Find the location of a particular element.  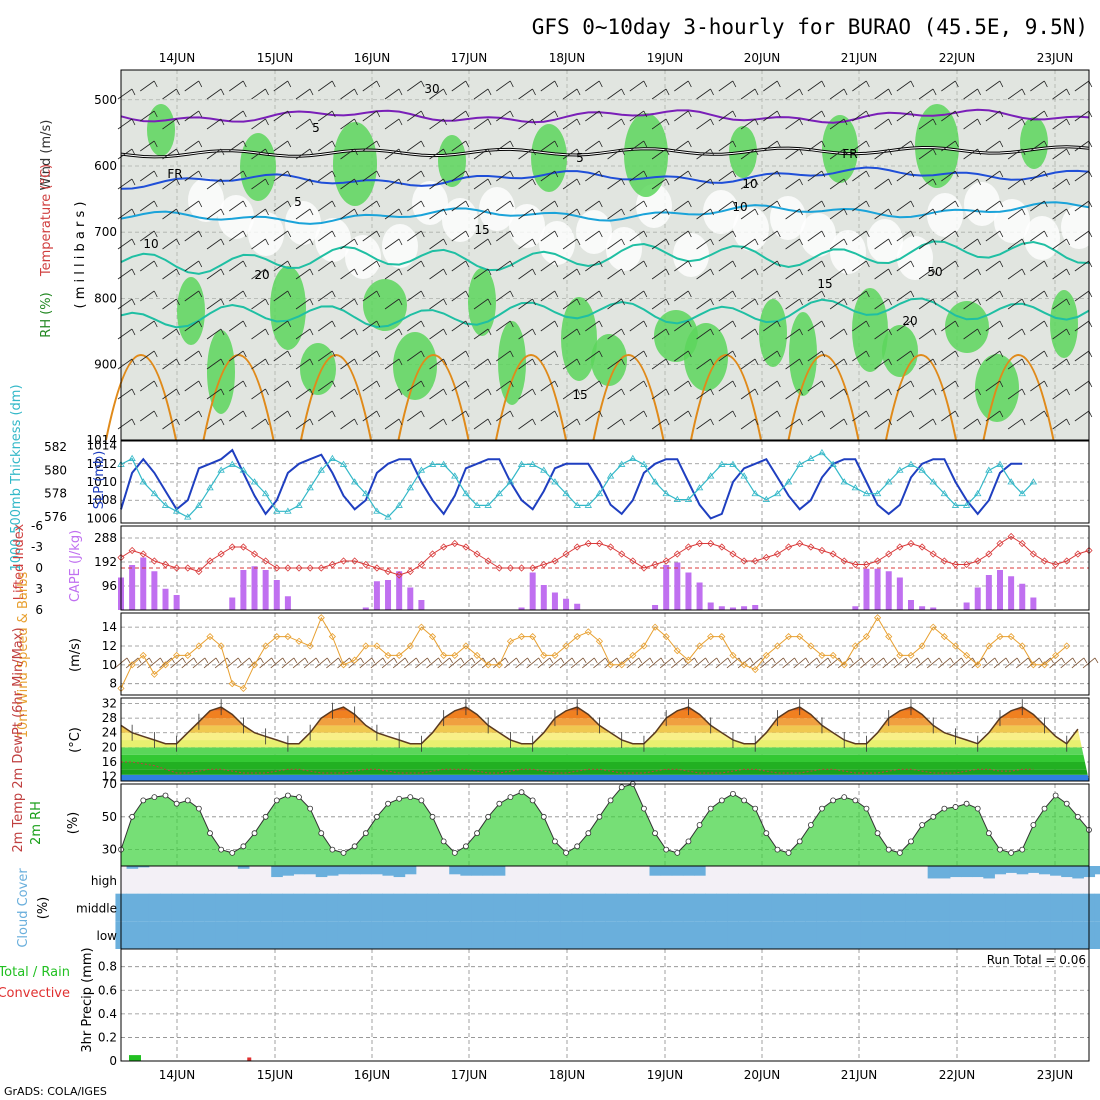

y-tick-label: 576 is located at coordinates (55, 517).